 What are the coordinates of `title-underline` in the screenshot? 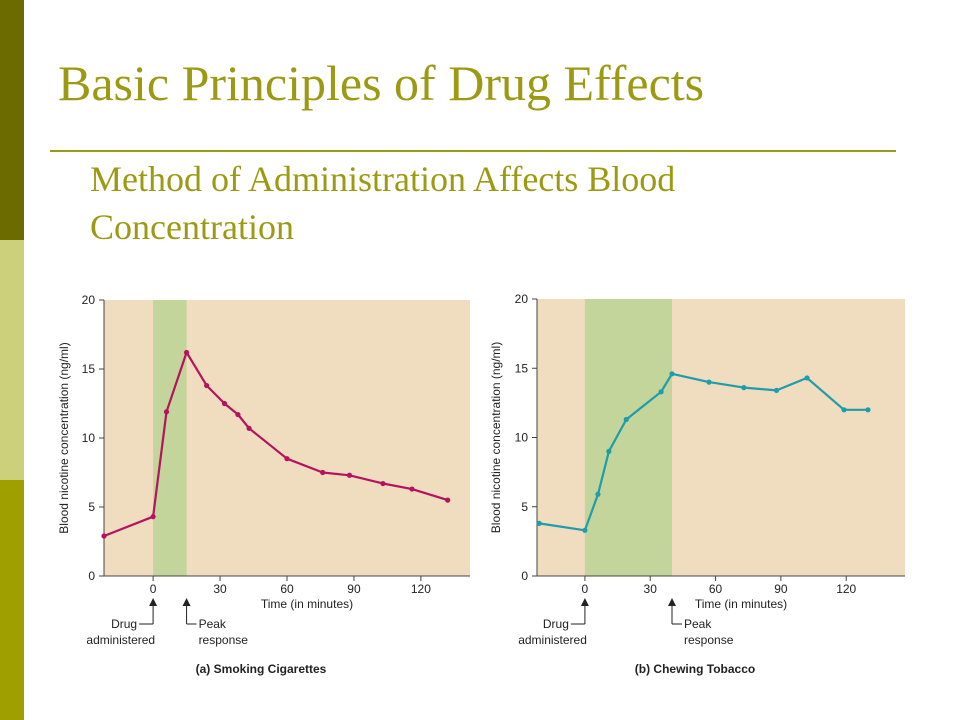 It's located at (473, 151).